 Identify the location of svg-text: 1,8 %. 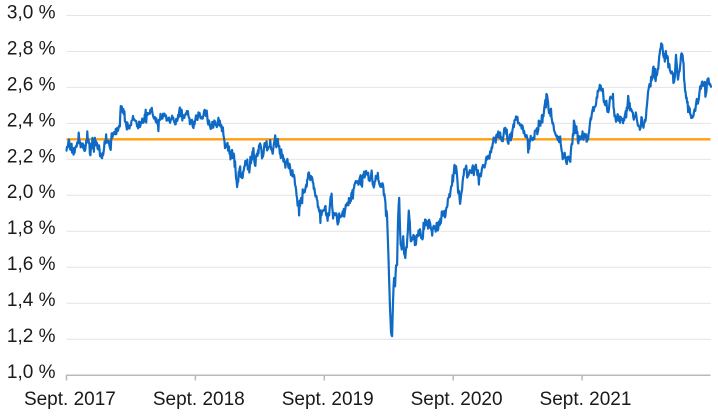
(31, 228).